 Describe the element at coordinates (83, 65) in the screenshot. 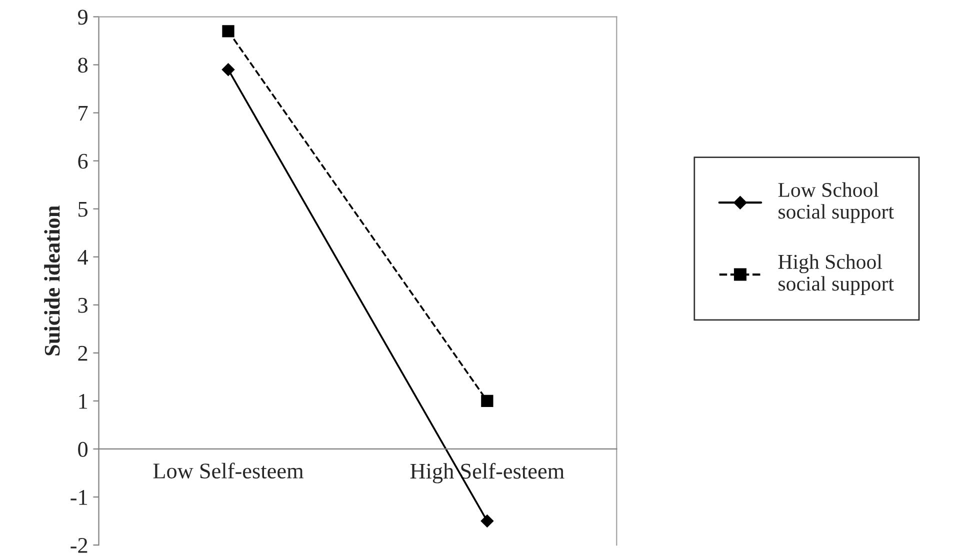

I see `y-tick-label: 8` at that location.